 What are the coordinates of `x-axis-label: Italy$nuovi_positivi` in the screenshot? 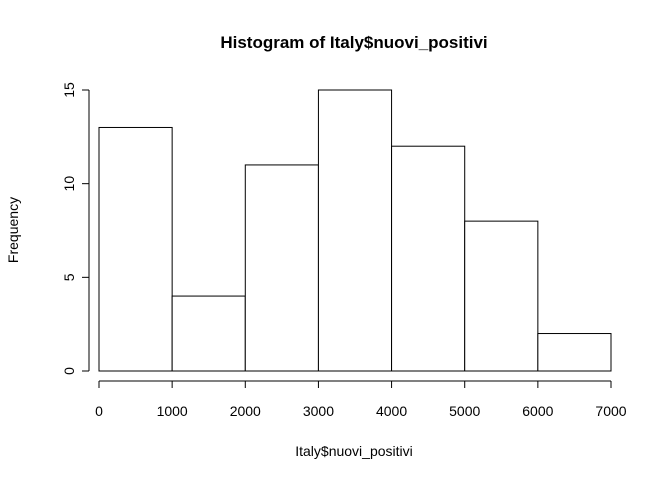 It's located at (354, 451).